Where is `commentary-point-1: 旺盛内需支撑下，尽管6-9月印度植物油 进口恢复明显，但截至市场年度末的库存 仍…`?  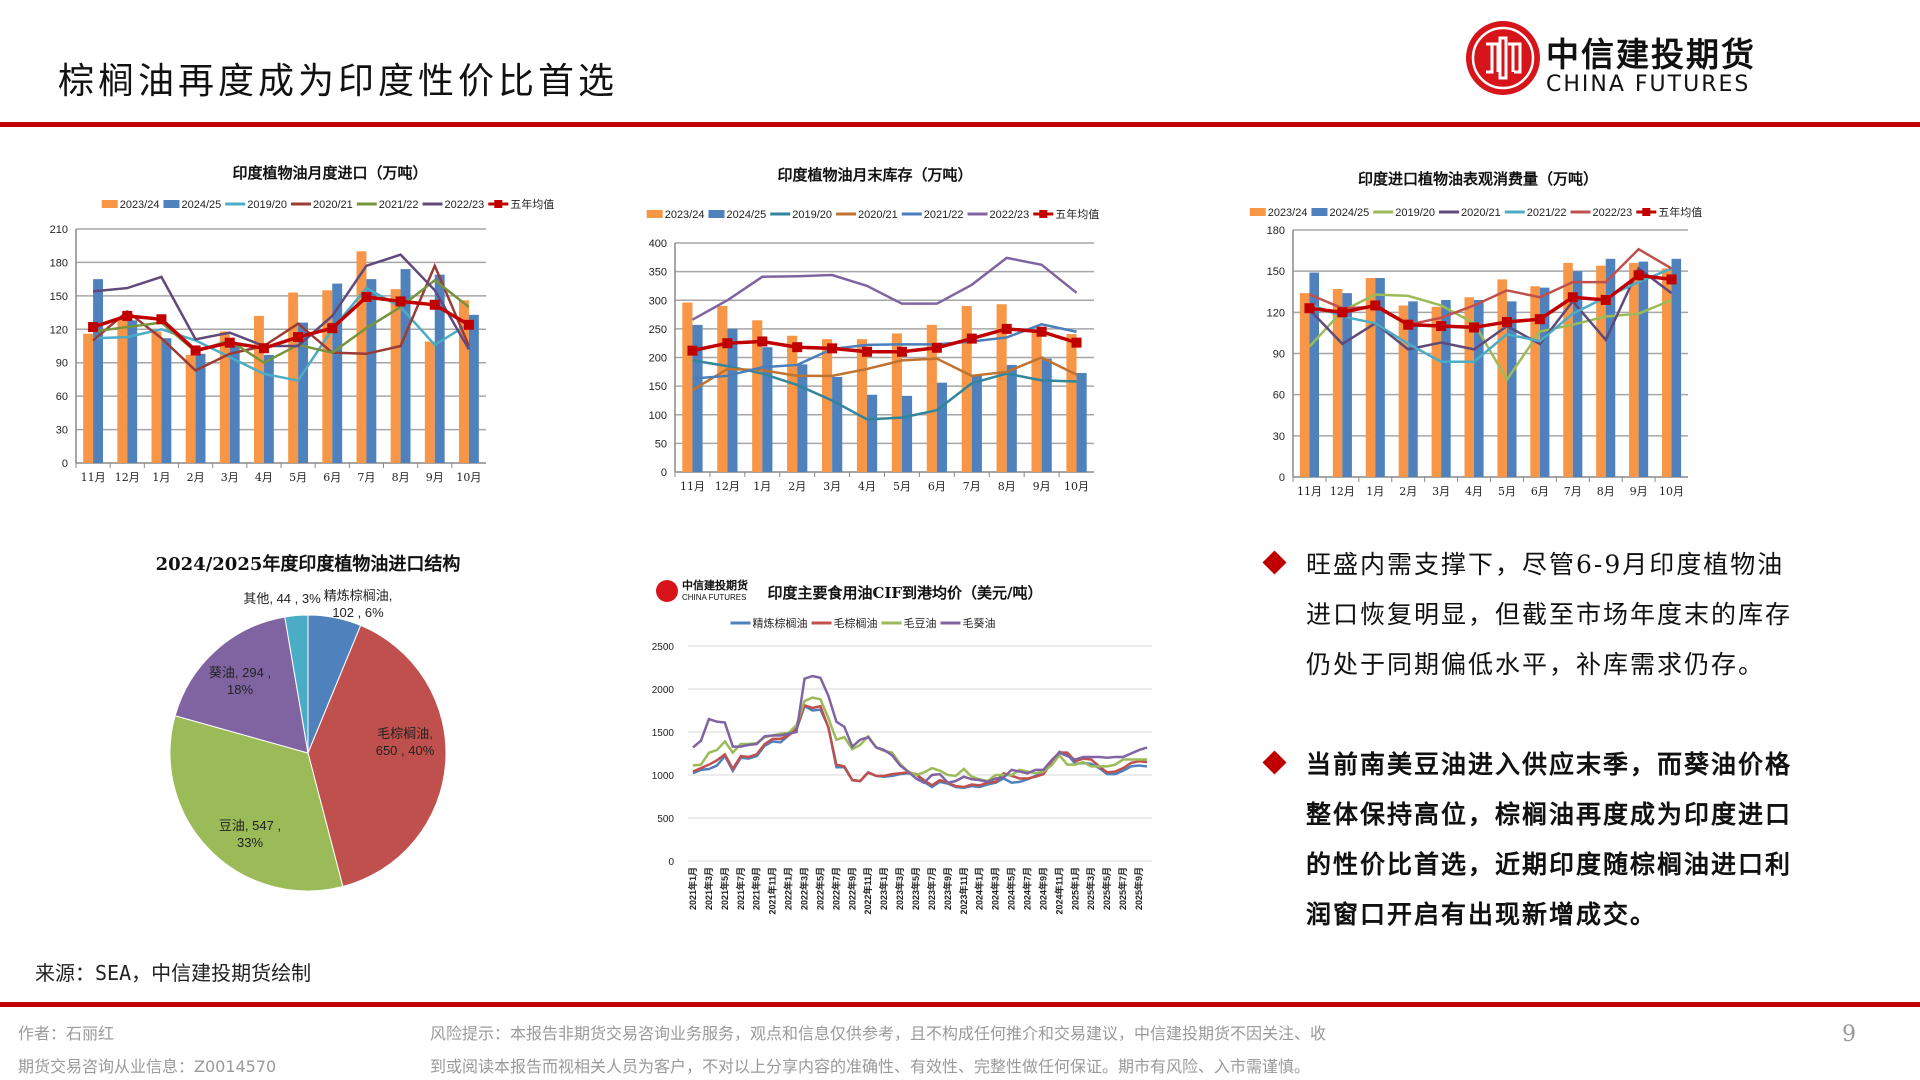 commentary-point-1: 旺盛内需支撑下，尽管6-9月印度植物油 进口恢复明显，但截至市场年度末的库存 仍… is located at coordinates (1542, 615).